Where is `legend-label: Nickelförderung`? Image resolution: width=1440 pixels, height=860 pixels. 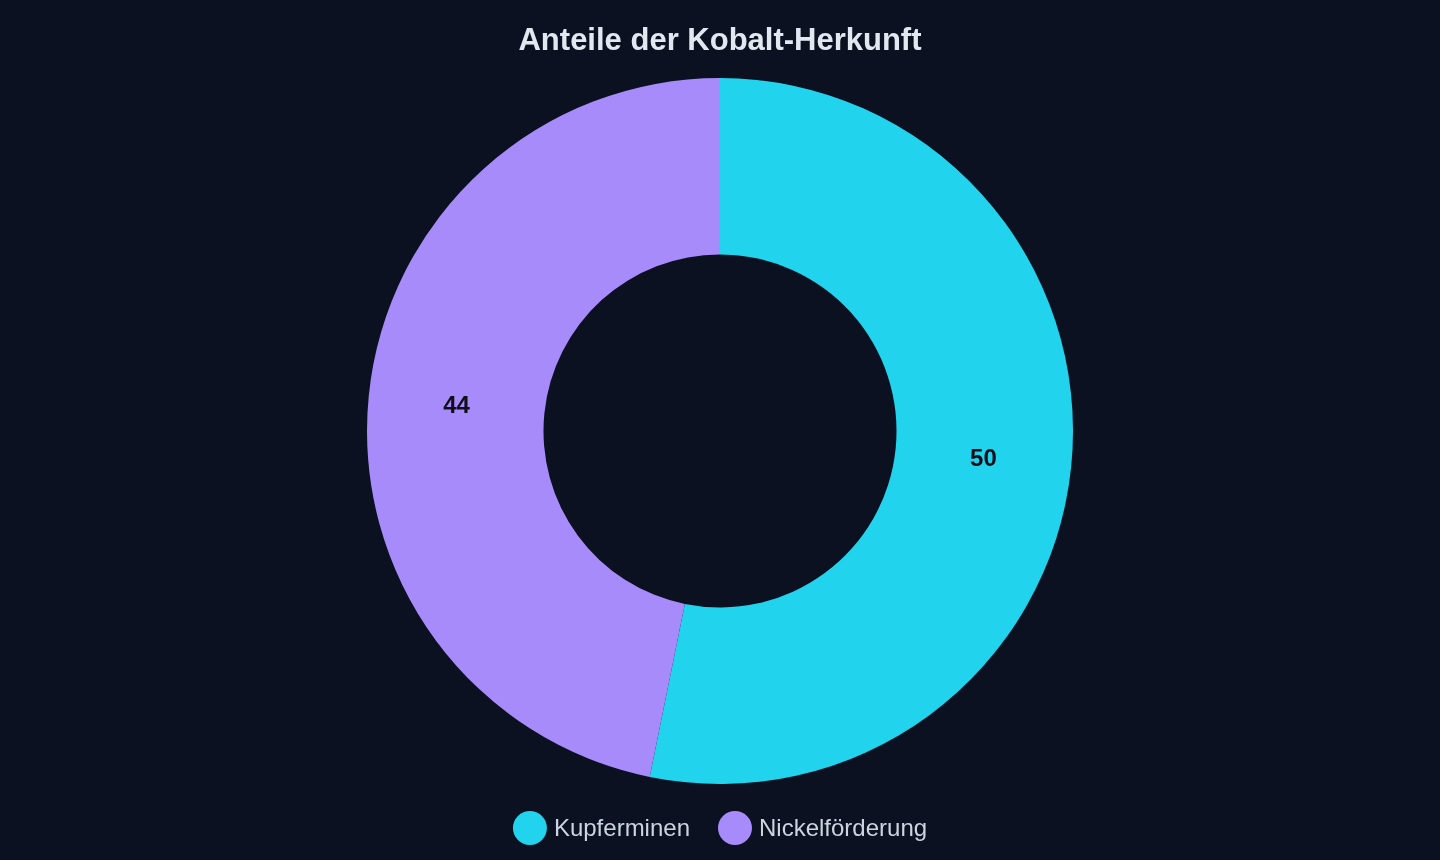 legend-label: Nickelförderung is located at coordinates (843, 828).